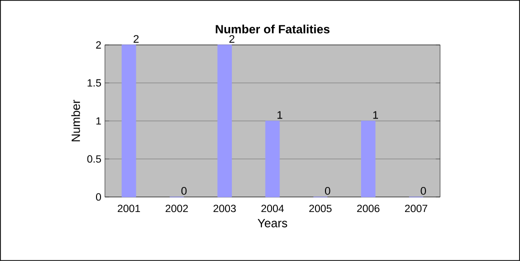  What do you see at coordinates (94, 159) in the screenshot?
I see `y-tick-label: 0.5` at bounding box center [94, 159].